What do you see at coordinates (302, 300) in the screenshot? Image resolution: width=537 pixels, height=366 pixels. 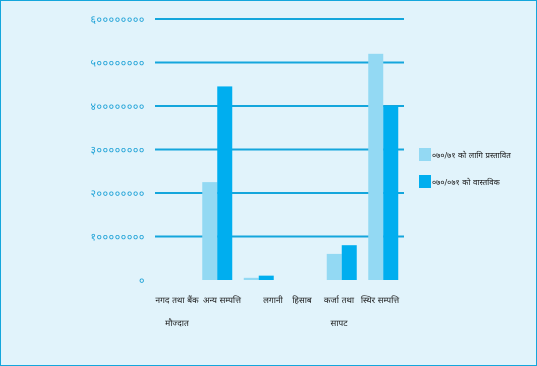 I see `category-label: हिसाब` at bounding box center [302, 300].